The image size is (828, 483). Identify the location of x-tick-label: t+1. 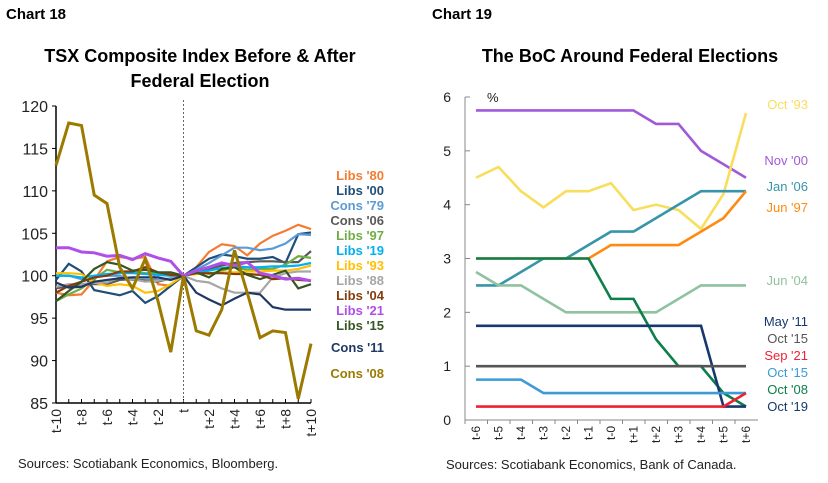
(634, 434).